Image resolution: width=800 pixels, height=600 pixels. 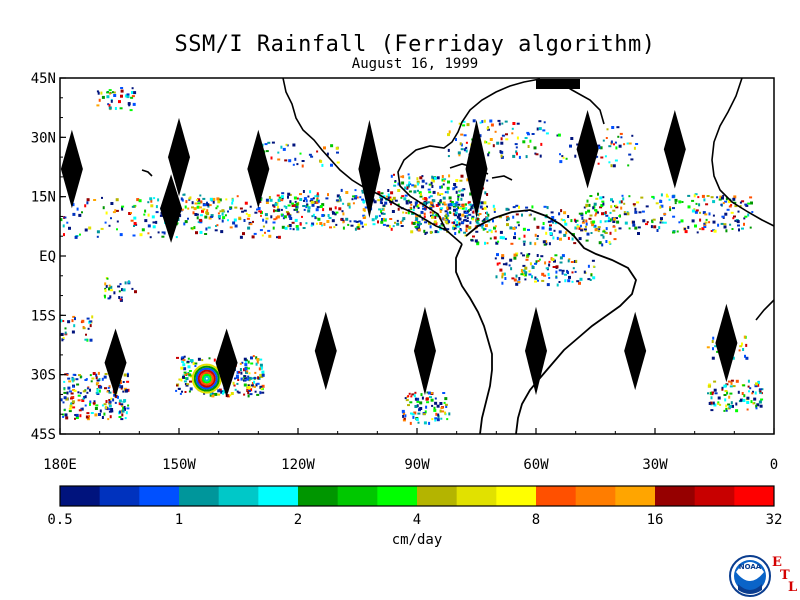 What do you see at coordinates (536, 465) in the screenshot?
I see `lon-tick-label: 60W` at bounding box center [536, 465].